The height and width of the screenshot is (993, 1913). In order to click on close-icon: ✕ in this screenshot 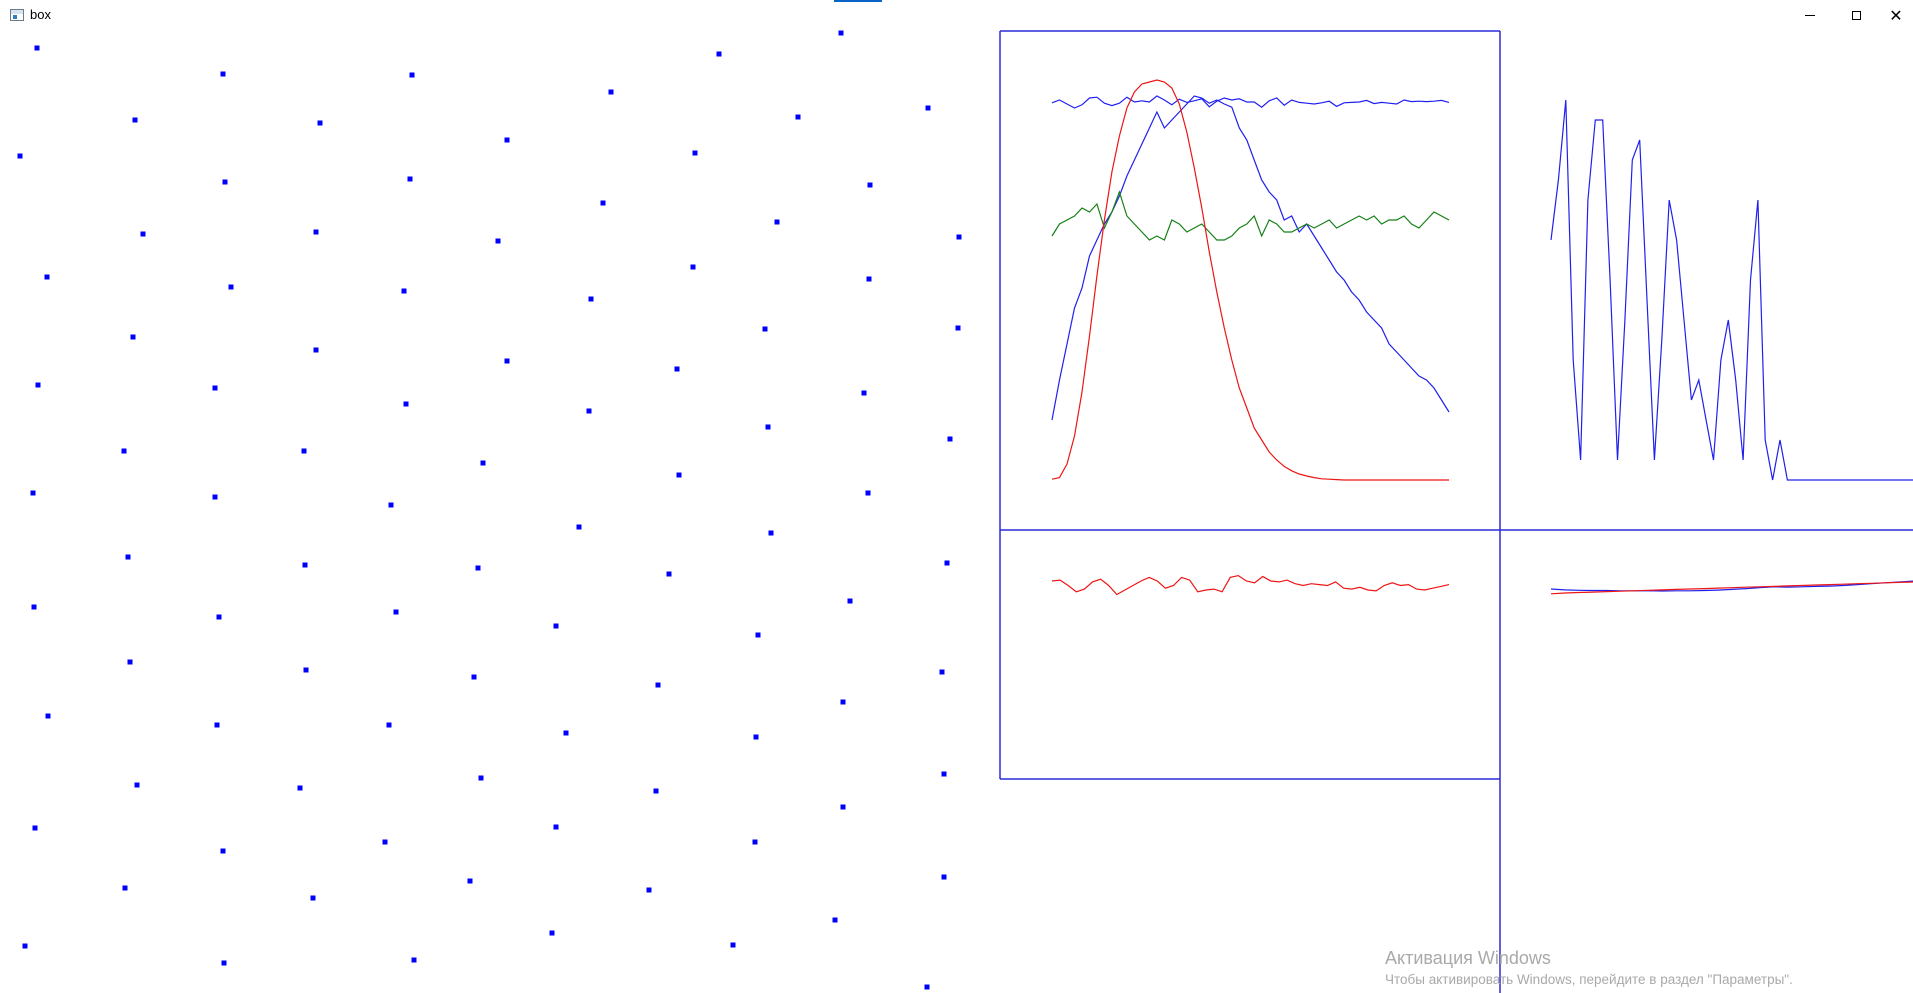, I will do `click(1896, 15)`.